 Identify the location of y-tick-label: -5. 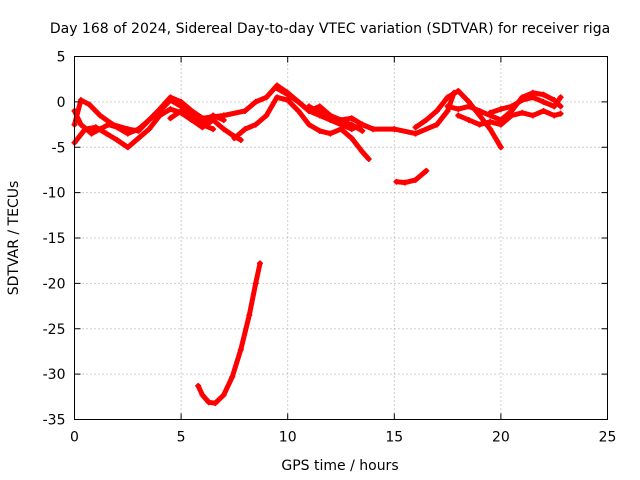
(59, 148).